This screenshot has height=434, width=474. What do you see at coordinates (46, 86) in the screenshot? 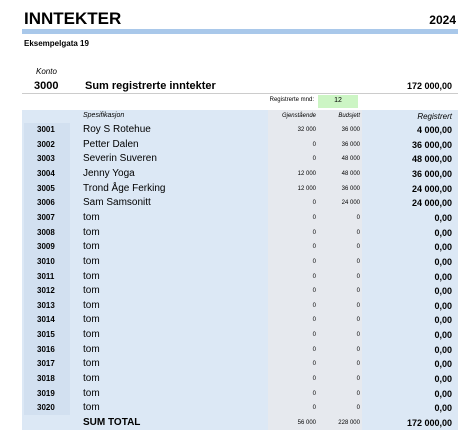
I see `sum-code: 3000` at bounding box center [46, 86].